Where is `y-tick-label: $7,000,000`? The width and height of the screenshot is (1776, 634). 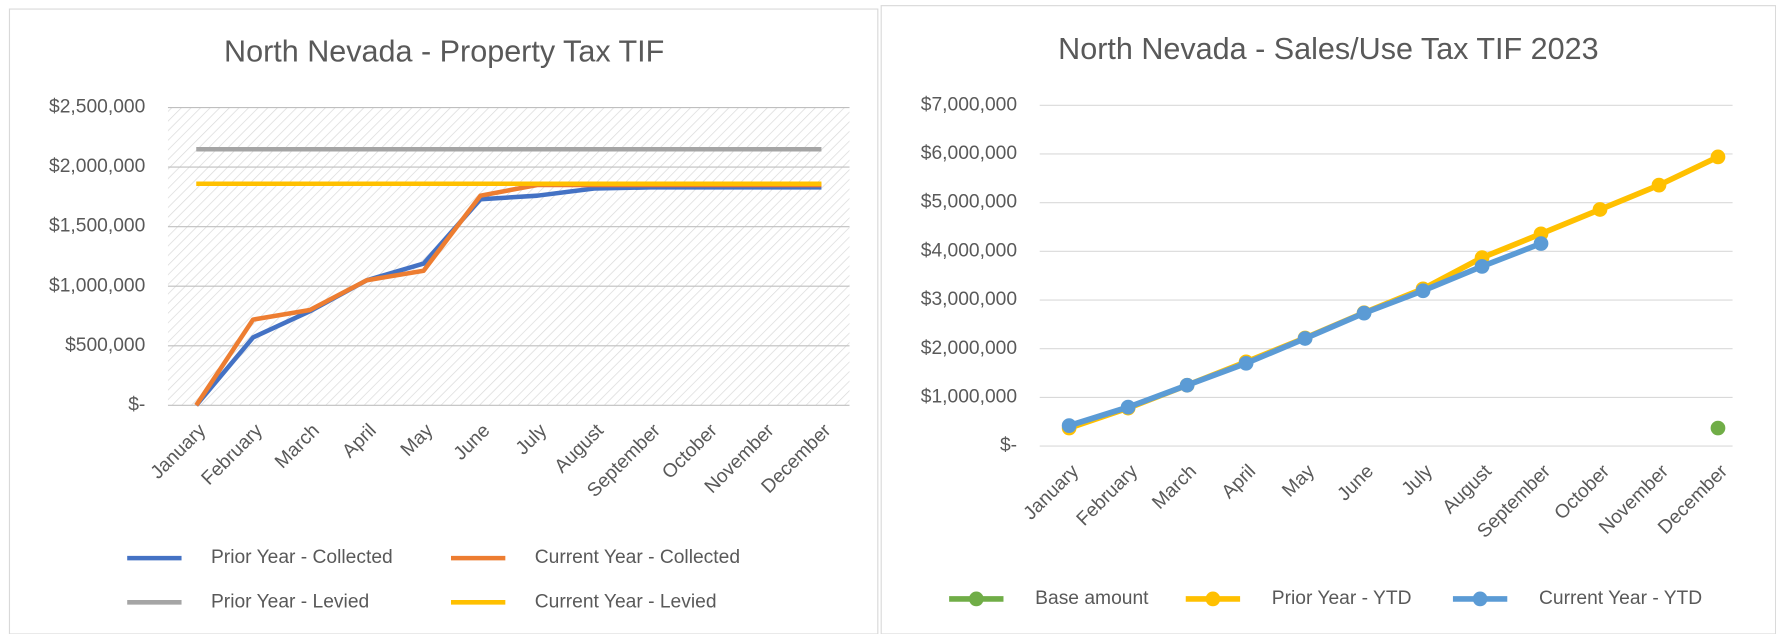 y-tick-label: $7,000,000 is located at coordinates (969, 104).